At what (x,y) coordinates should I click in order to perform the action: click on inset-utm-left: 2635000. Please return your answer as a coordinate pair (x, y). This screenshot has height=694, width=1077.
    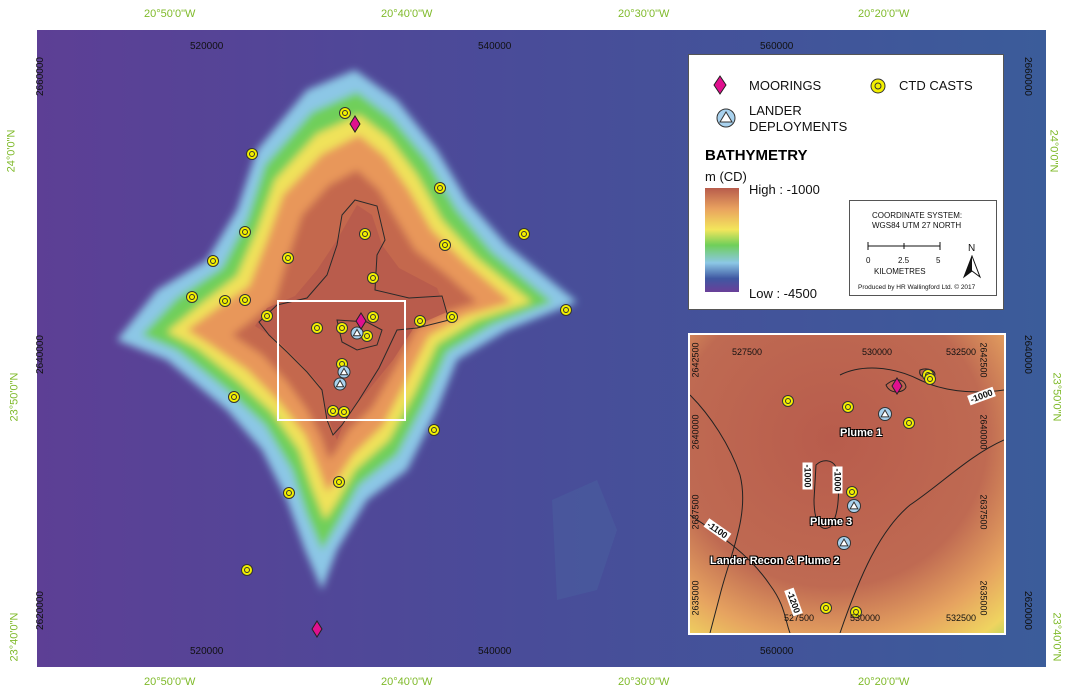
    Looking at the image, I should click on (695, 598).